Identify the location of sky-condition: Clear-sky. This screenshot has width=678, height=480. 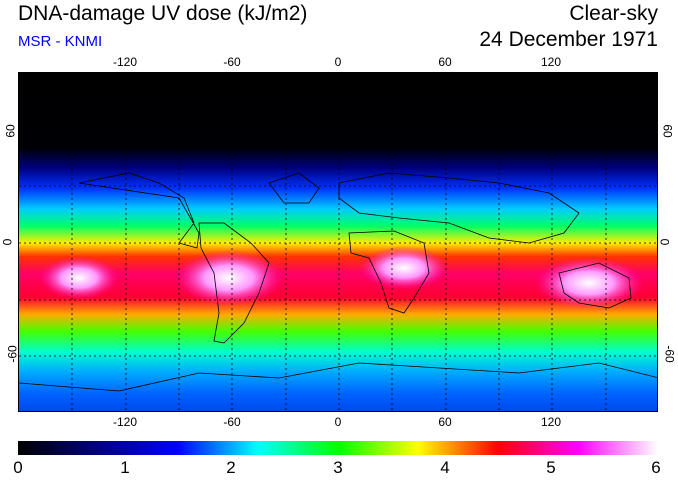
(613, 13).